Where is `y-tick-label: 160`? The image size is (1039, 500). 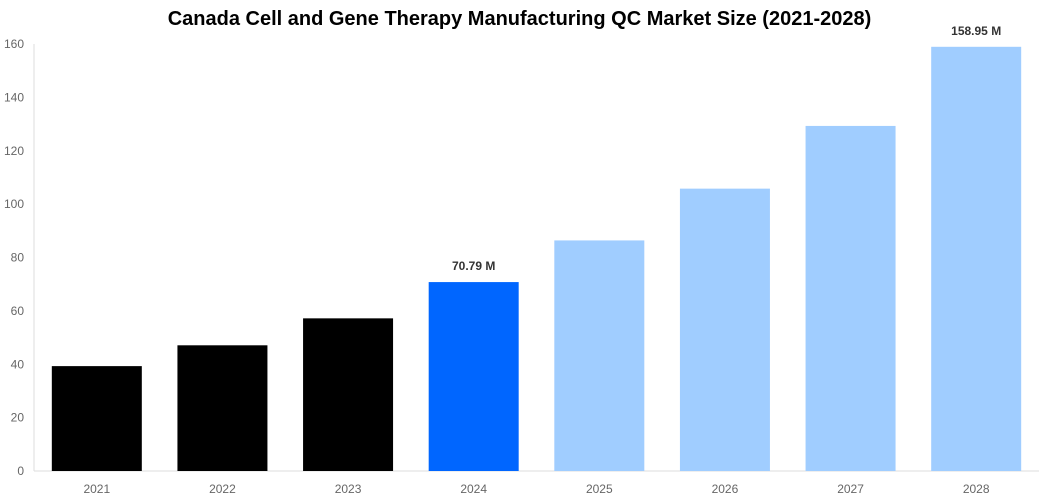 y-tick-label: 160 is located at coordinates (14, 44).